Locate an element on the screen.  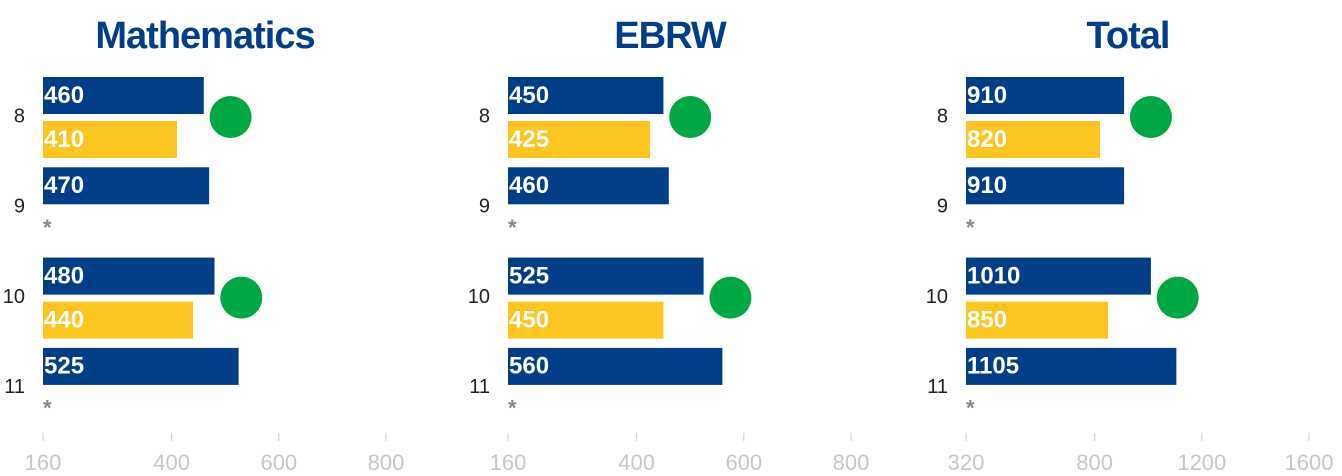
panel-title: Mathematics is located at coordinates (204, 36).